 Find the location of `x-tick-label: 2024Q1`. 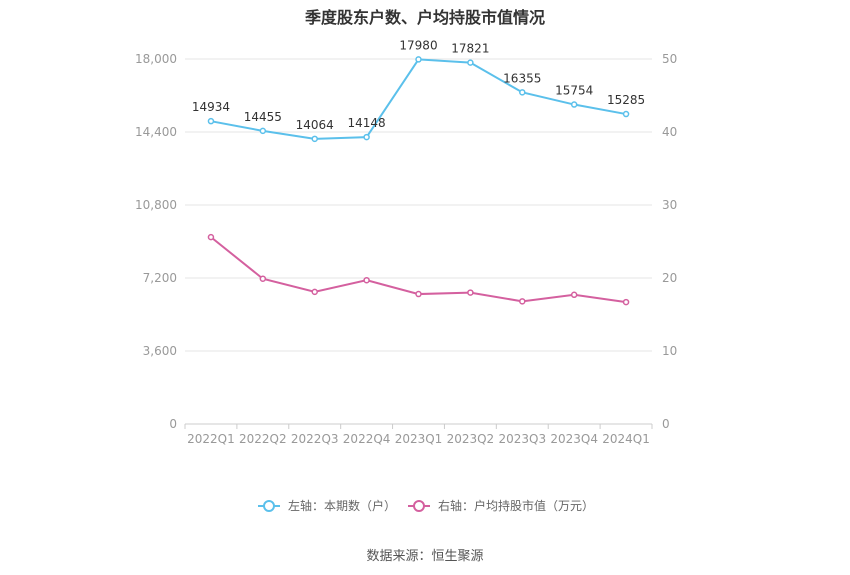

x-tick-label: 2024Q1 is located at coordinates (626, 439).